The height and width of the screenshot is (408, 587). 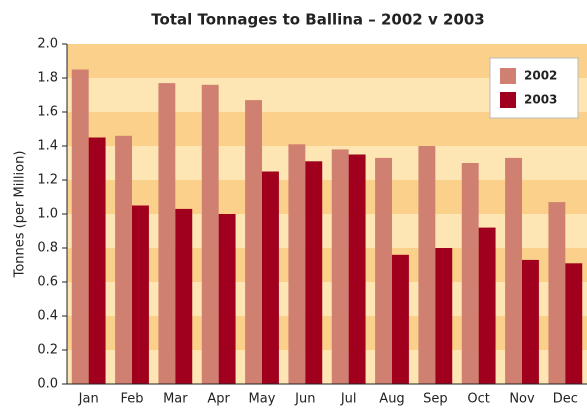 I want to click on y-tick-label: 2.0, so click(x=47, y=44).